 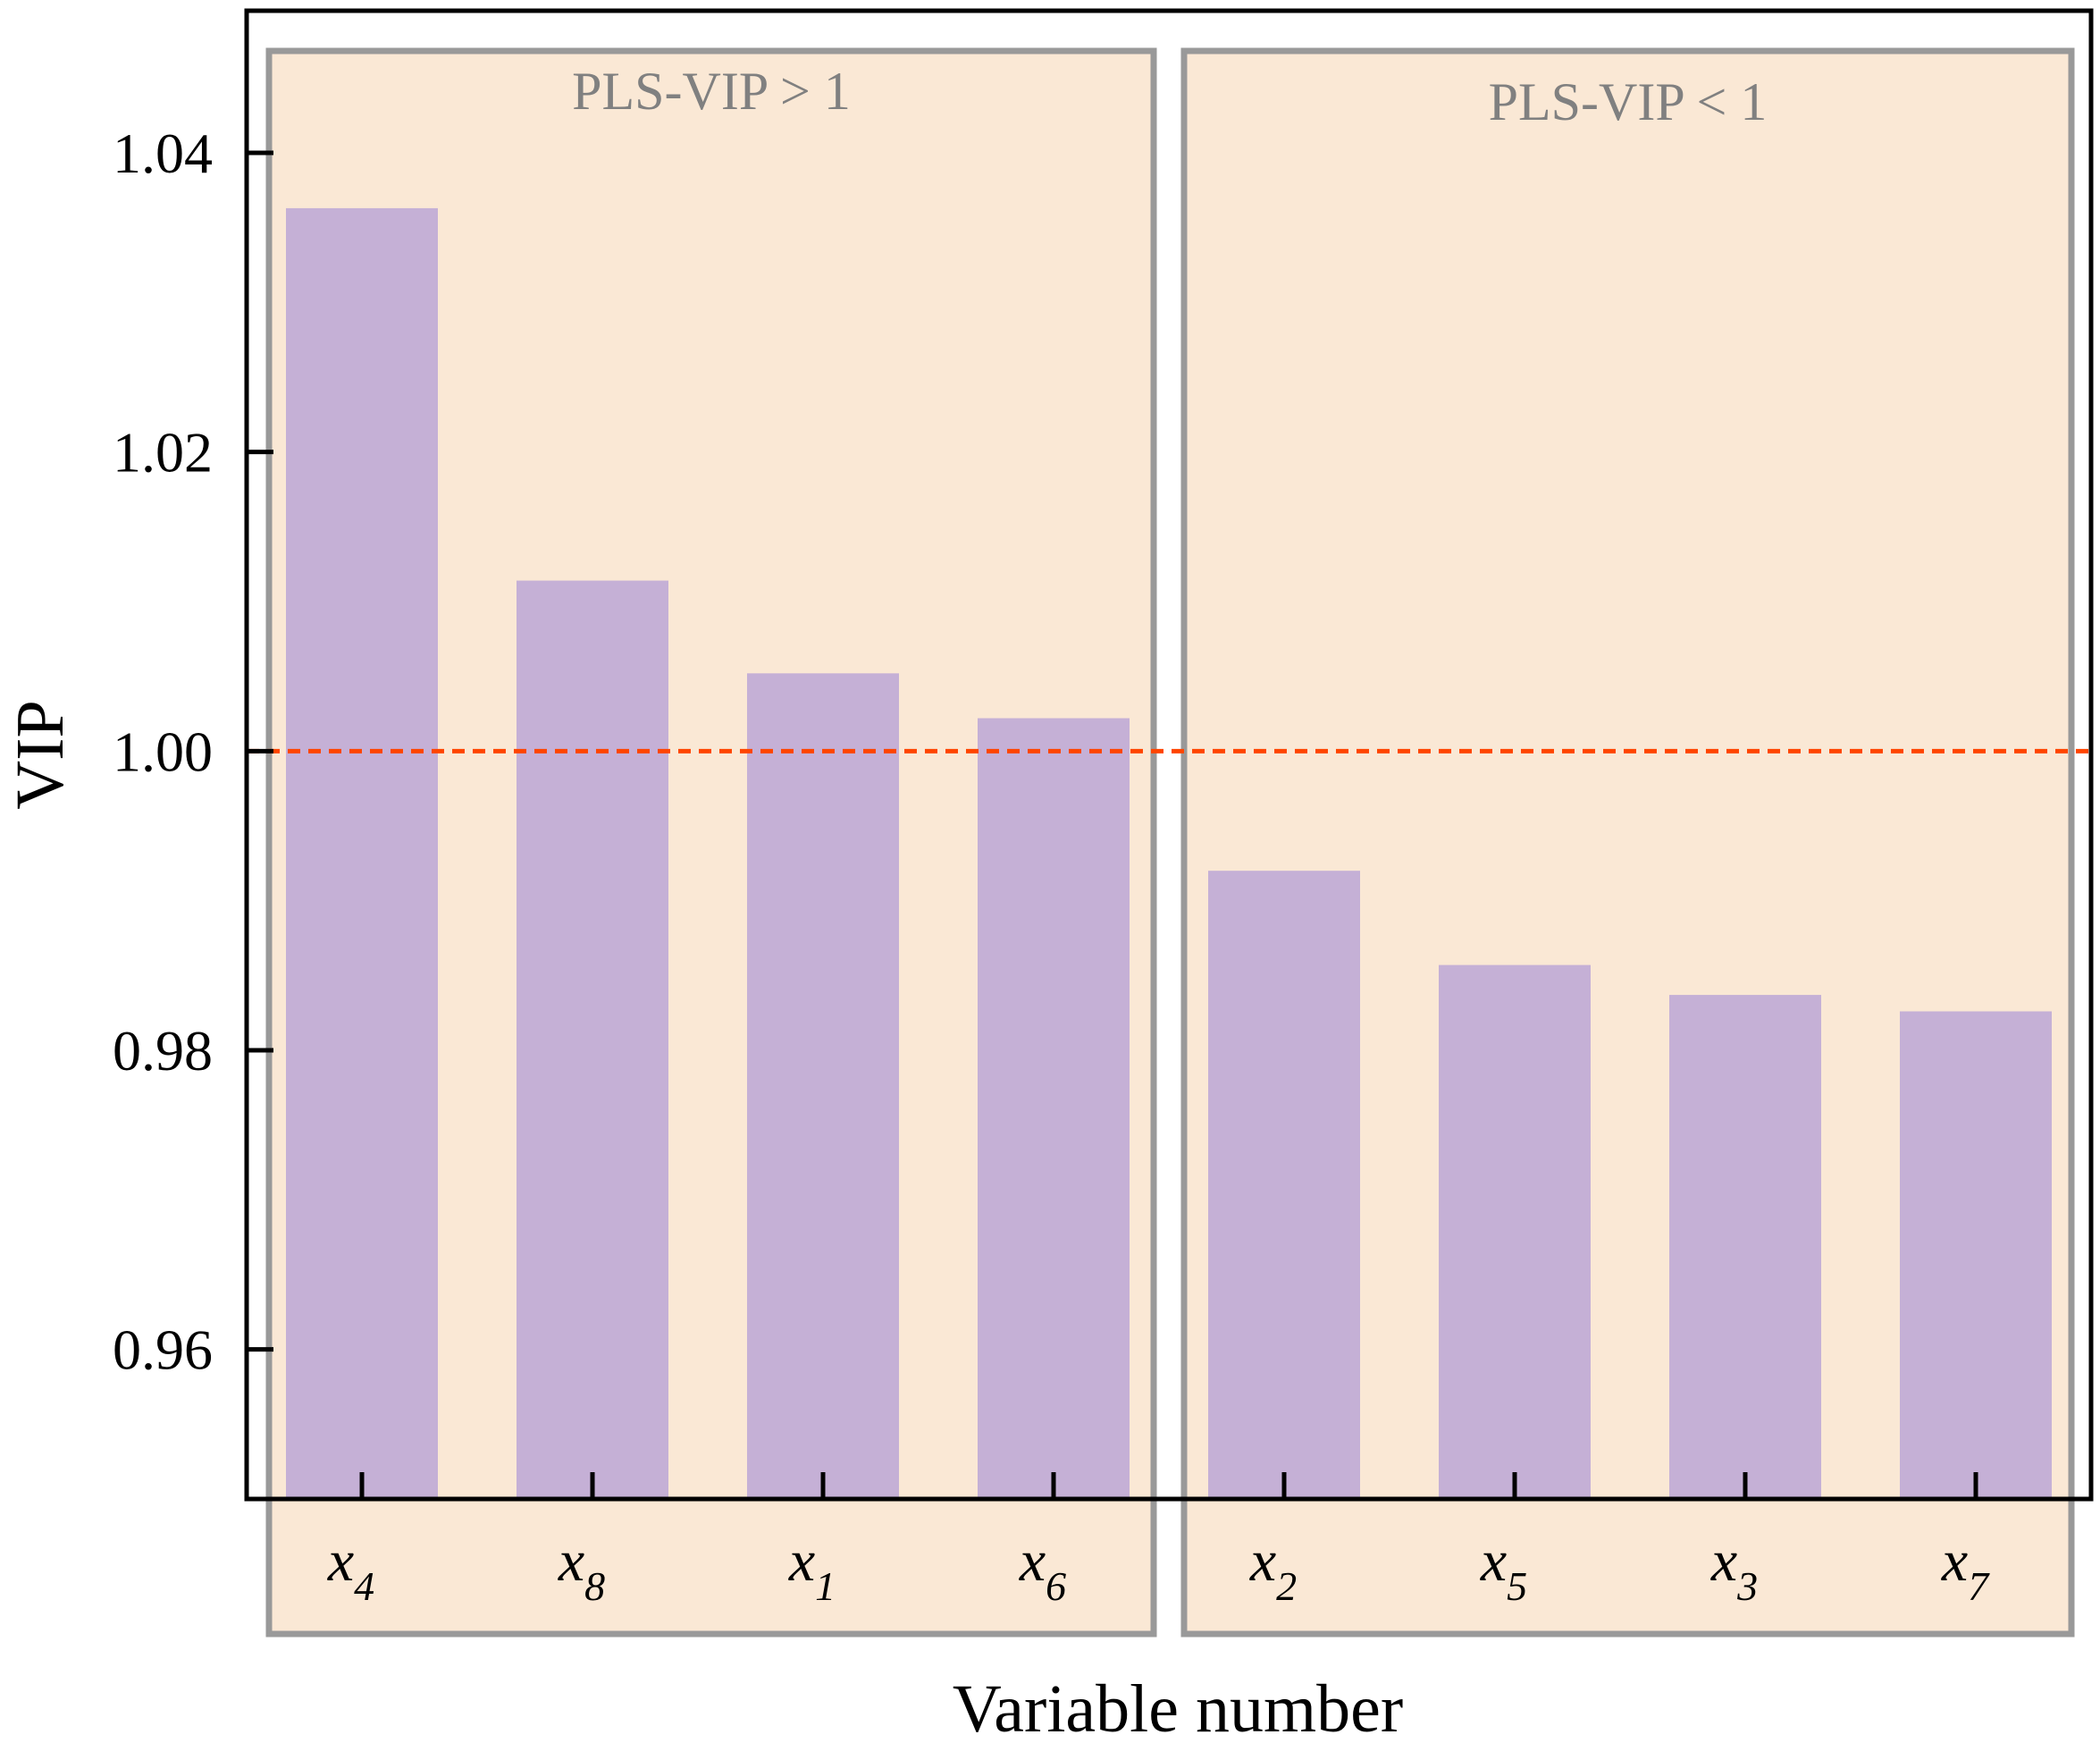 What do you see at coordinates (1054, 1109) in the screenshot?
I see `bar-x6` at bounding box center [1054, 1109].